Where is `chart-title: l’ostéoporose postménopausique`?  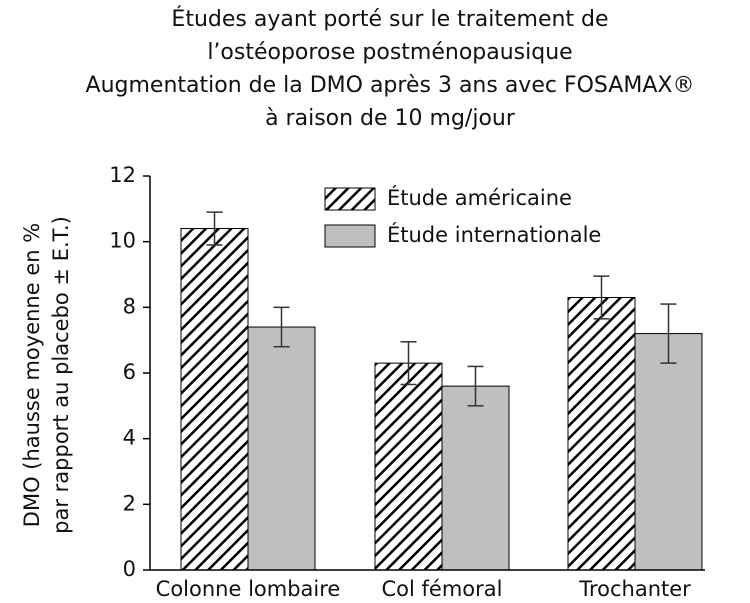
chart-title: l’ostéoporose postménopausique is located at coordinates (389, 52).